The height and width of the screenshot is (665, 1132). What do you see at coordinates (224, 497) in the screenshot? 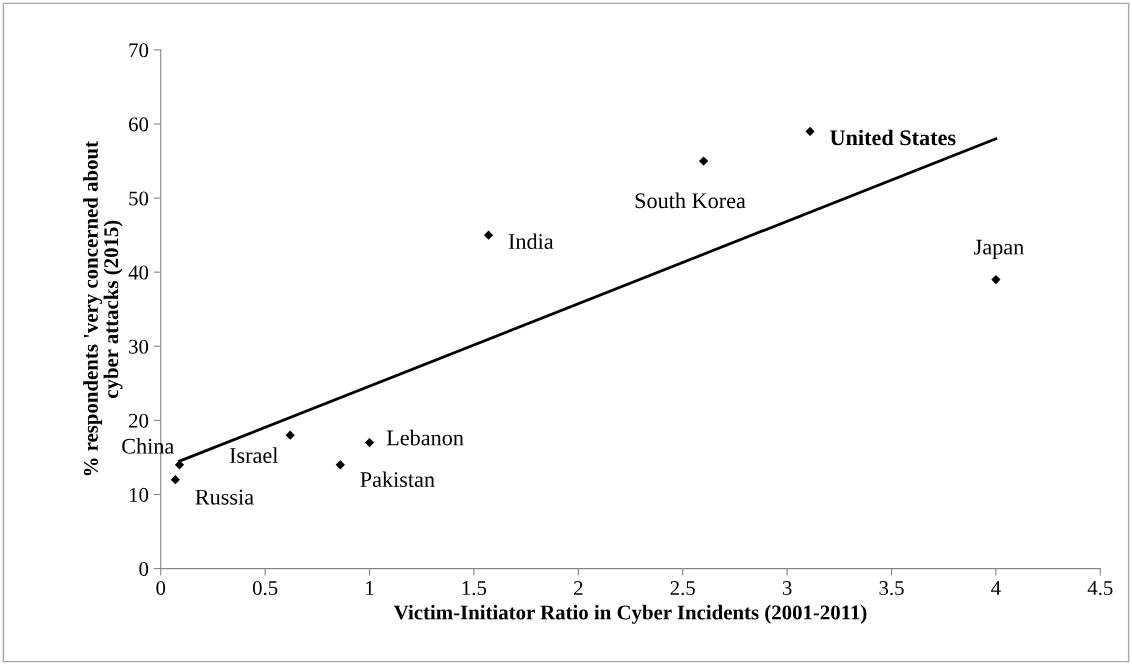
I see `annotation: Russia` at bounding box center [224, 497].